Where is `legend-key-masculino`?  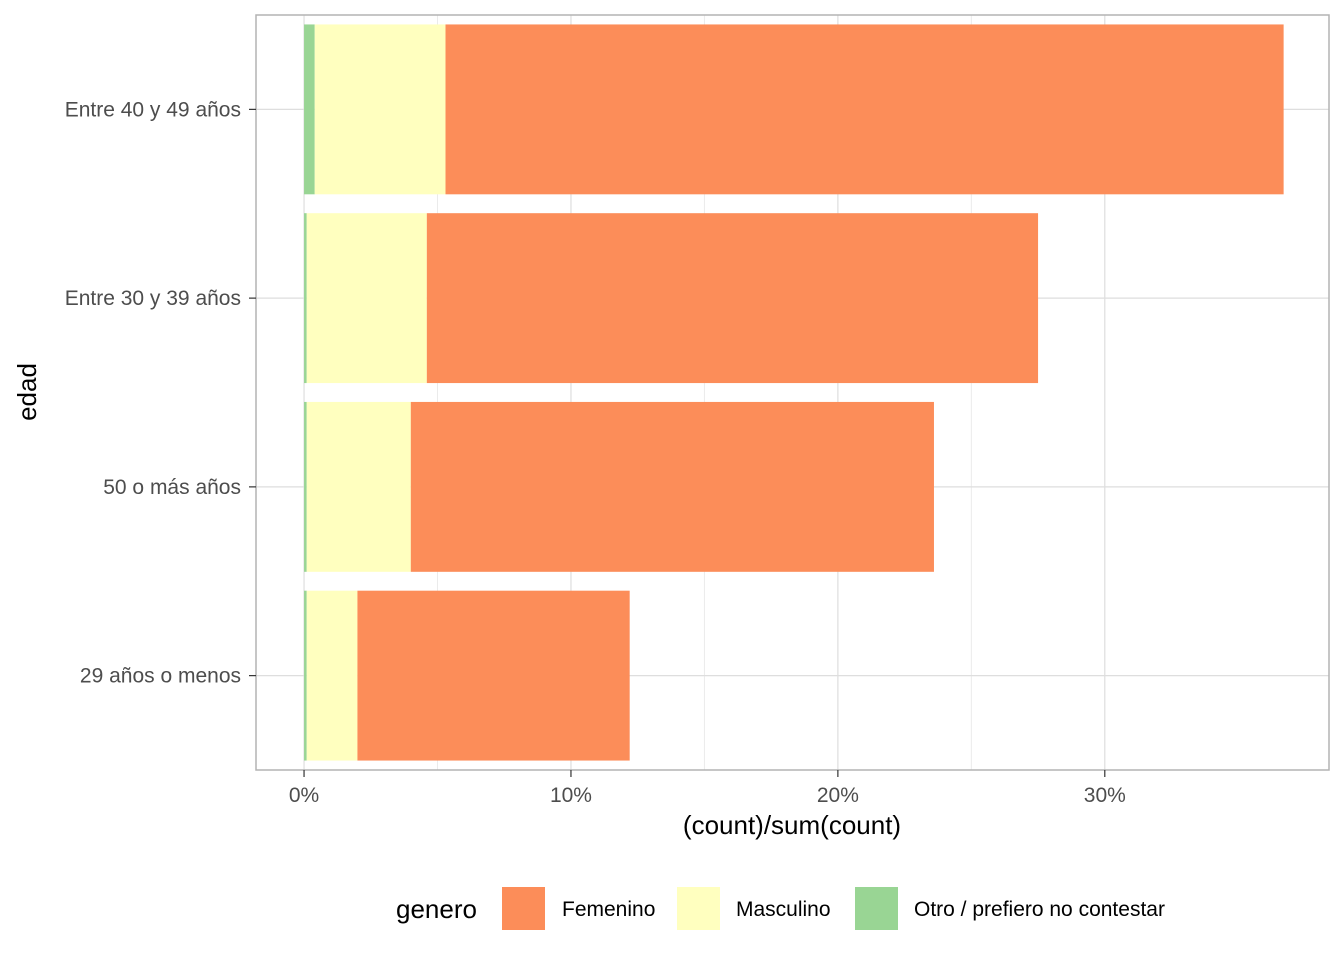
legend-key-masculino is located at coordinates (698, 908).